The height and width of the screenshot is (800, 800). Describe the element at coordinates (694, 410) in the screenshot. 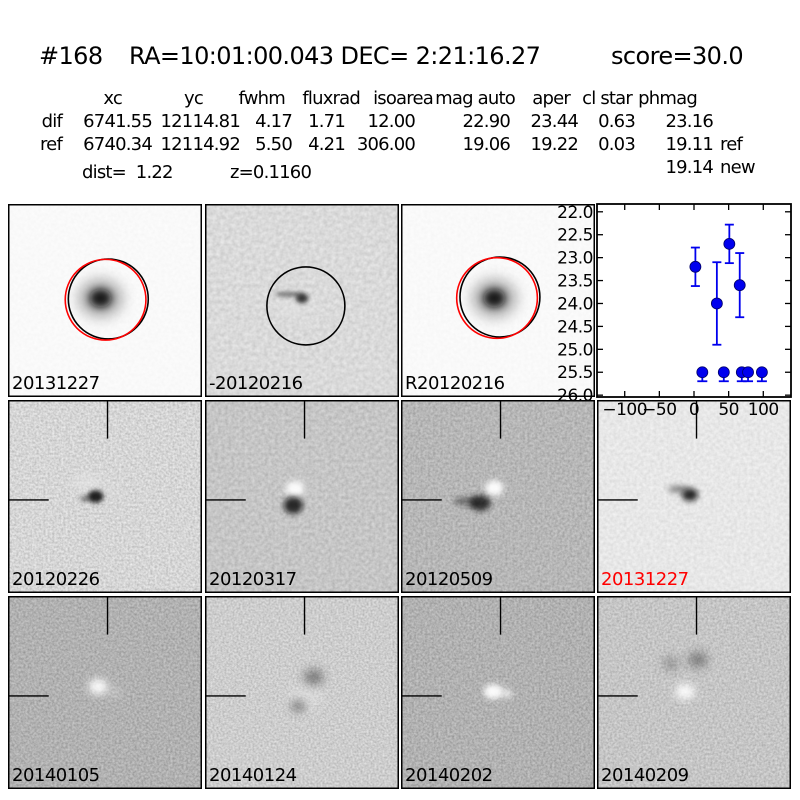

I see `x-tick-label: 0` at that location.